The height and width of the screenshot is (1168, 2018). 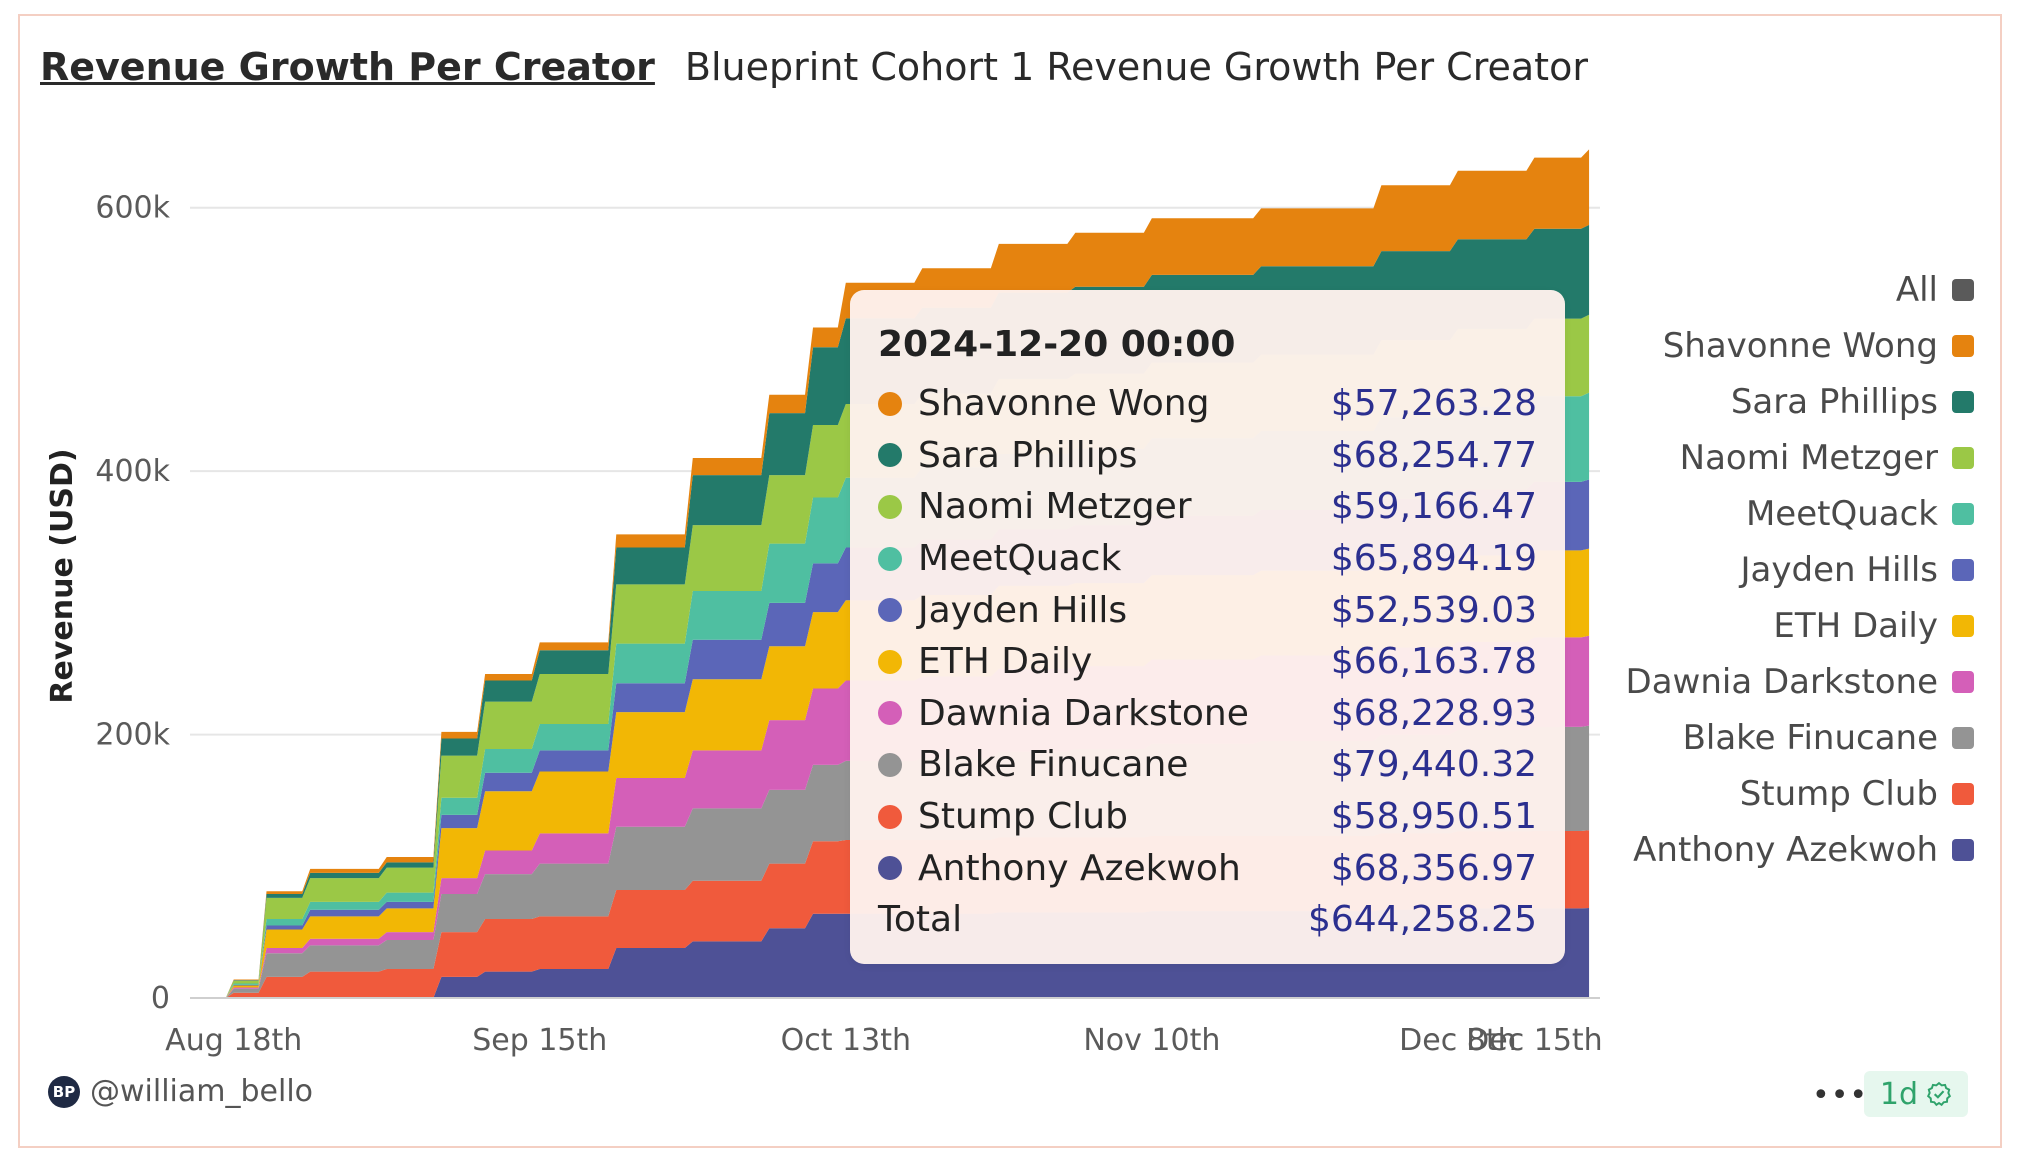 What do you see at coordinates (1781, 682) in the screenshot?
I see `legend-label: Dawnia Darkstone` at bounding box center [1781, 682].